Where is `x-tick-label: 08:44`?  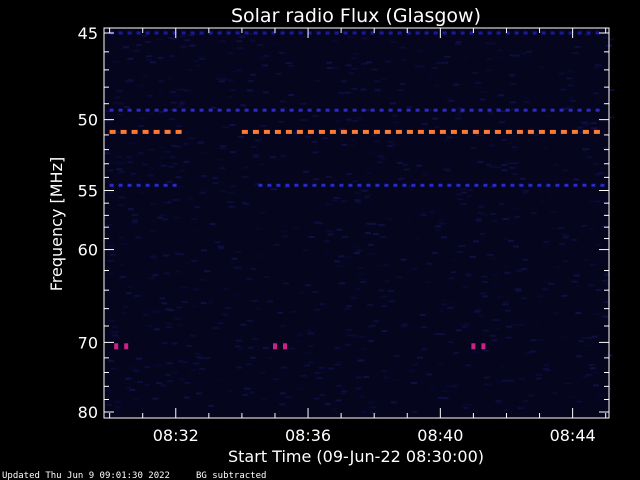 x-tick-label: 08:44 is located at coordinates (573, 435).